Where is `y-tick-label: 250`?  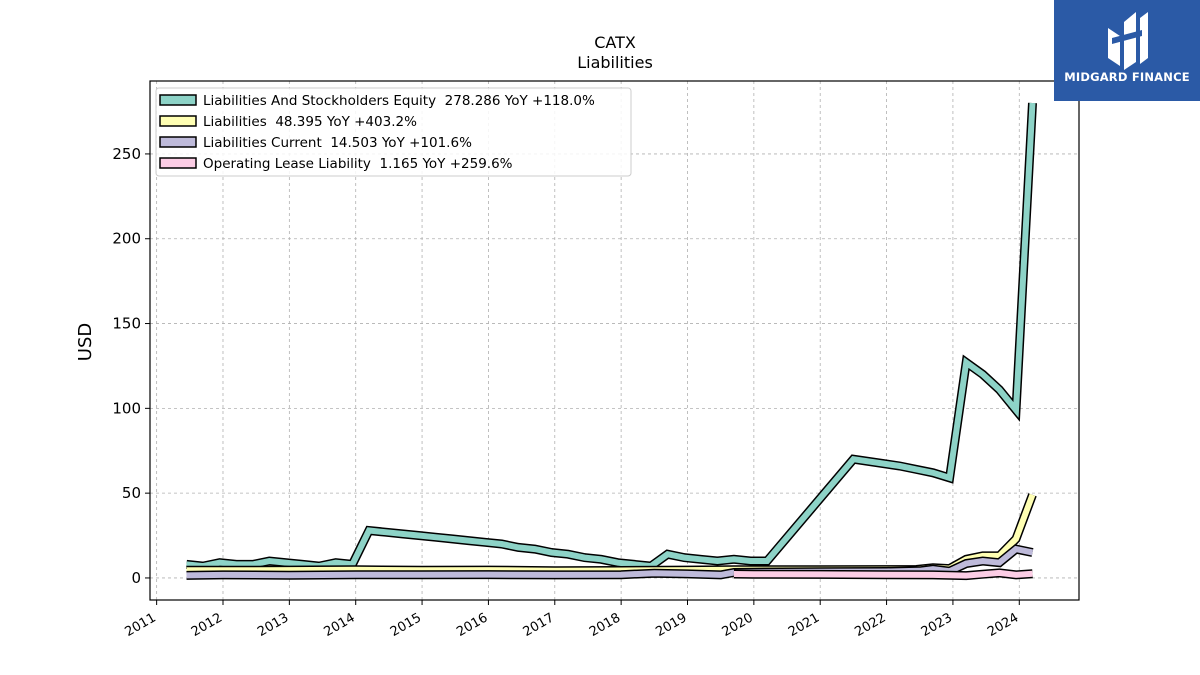 y-tick-label: 250 is located at coordinates (126, 154).